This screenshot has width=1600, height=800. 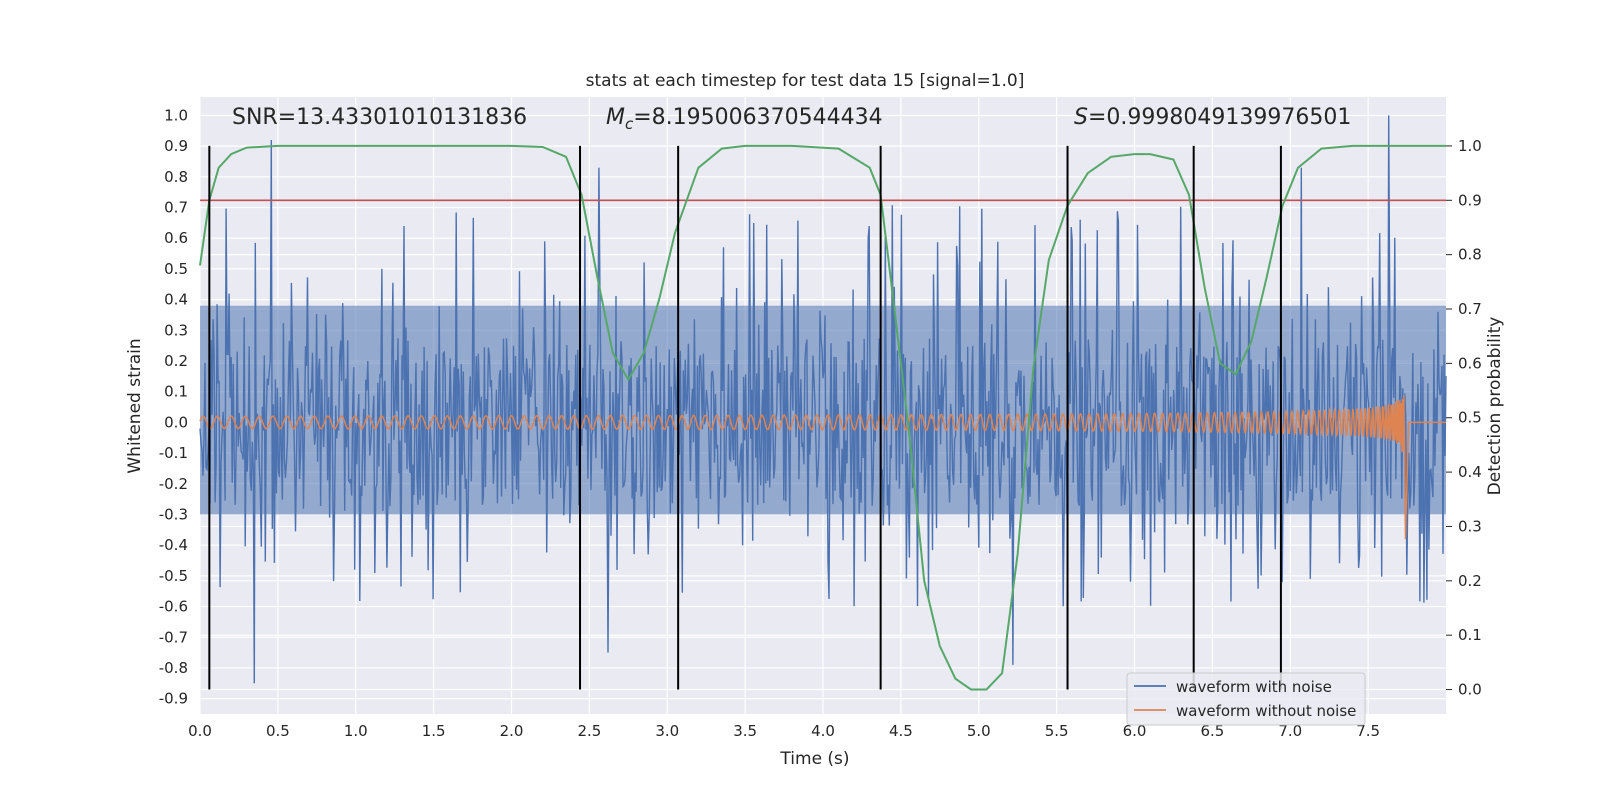 What do you see at coordinates (757, 117) in the screenshot?
I see `chirp-mass-value: =8.195006370544434` at bounding box center [757, 117].